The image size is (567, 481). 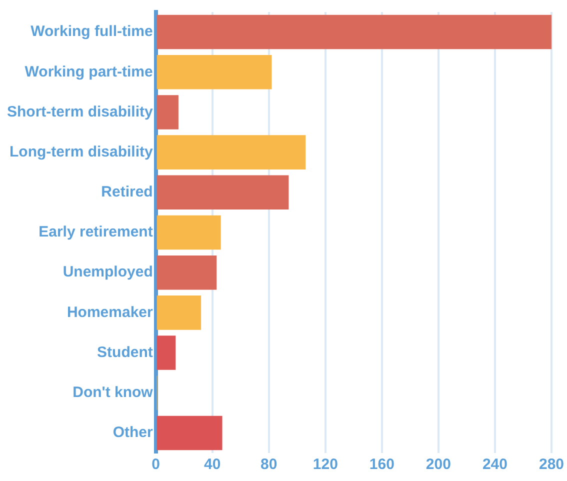 I want to click on x-tick-label: 280, so click(x=551, y=465).